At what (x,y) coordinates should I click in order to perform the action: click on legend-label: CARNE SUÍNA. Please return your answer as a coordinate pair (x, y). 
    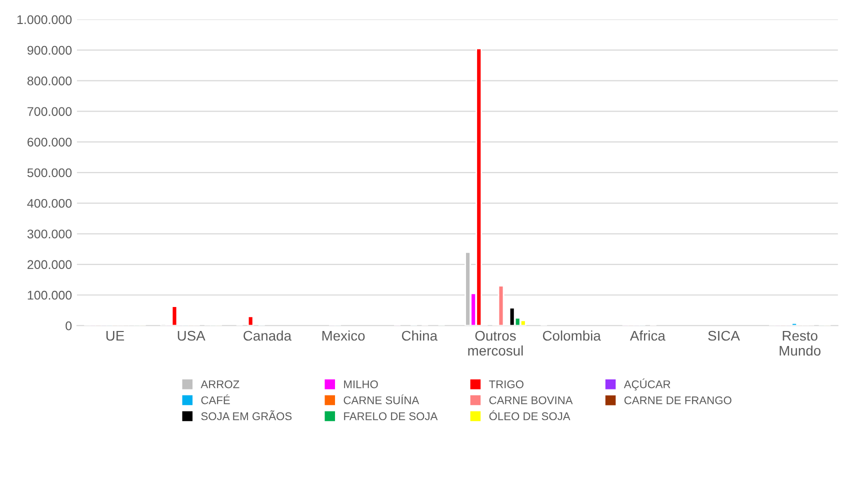
    Looking at the image, I should click on (382, 399).